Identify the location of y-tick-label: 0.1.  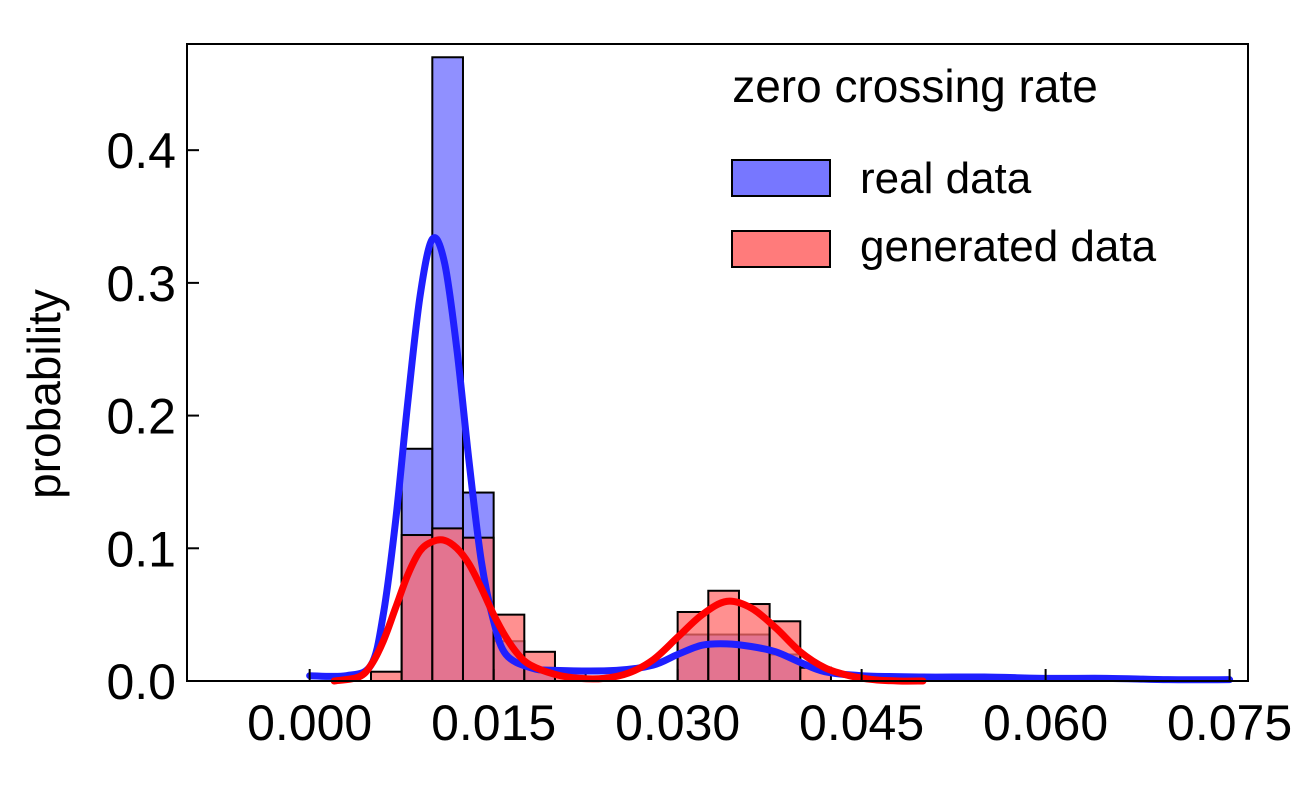
(141, 549).